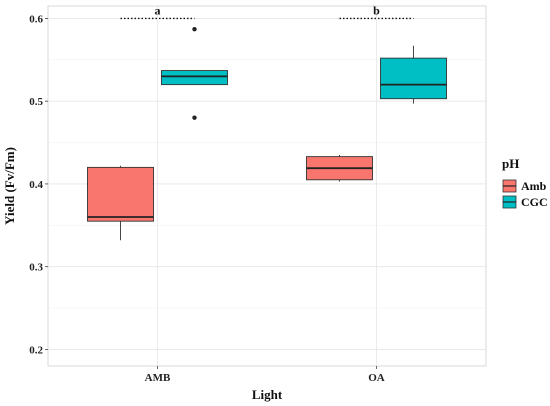 Image resolution: width=550 pixels, height=406 pixels. What do you see at coordinates (510, 163) in the screenshot?
I see `legend-title: pH` at bounding box center [510, 163].